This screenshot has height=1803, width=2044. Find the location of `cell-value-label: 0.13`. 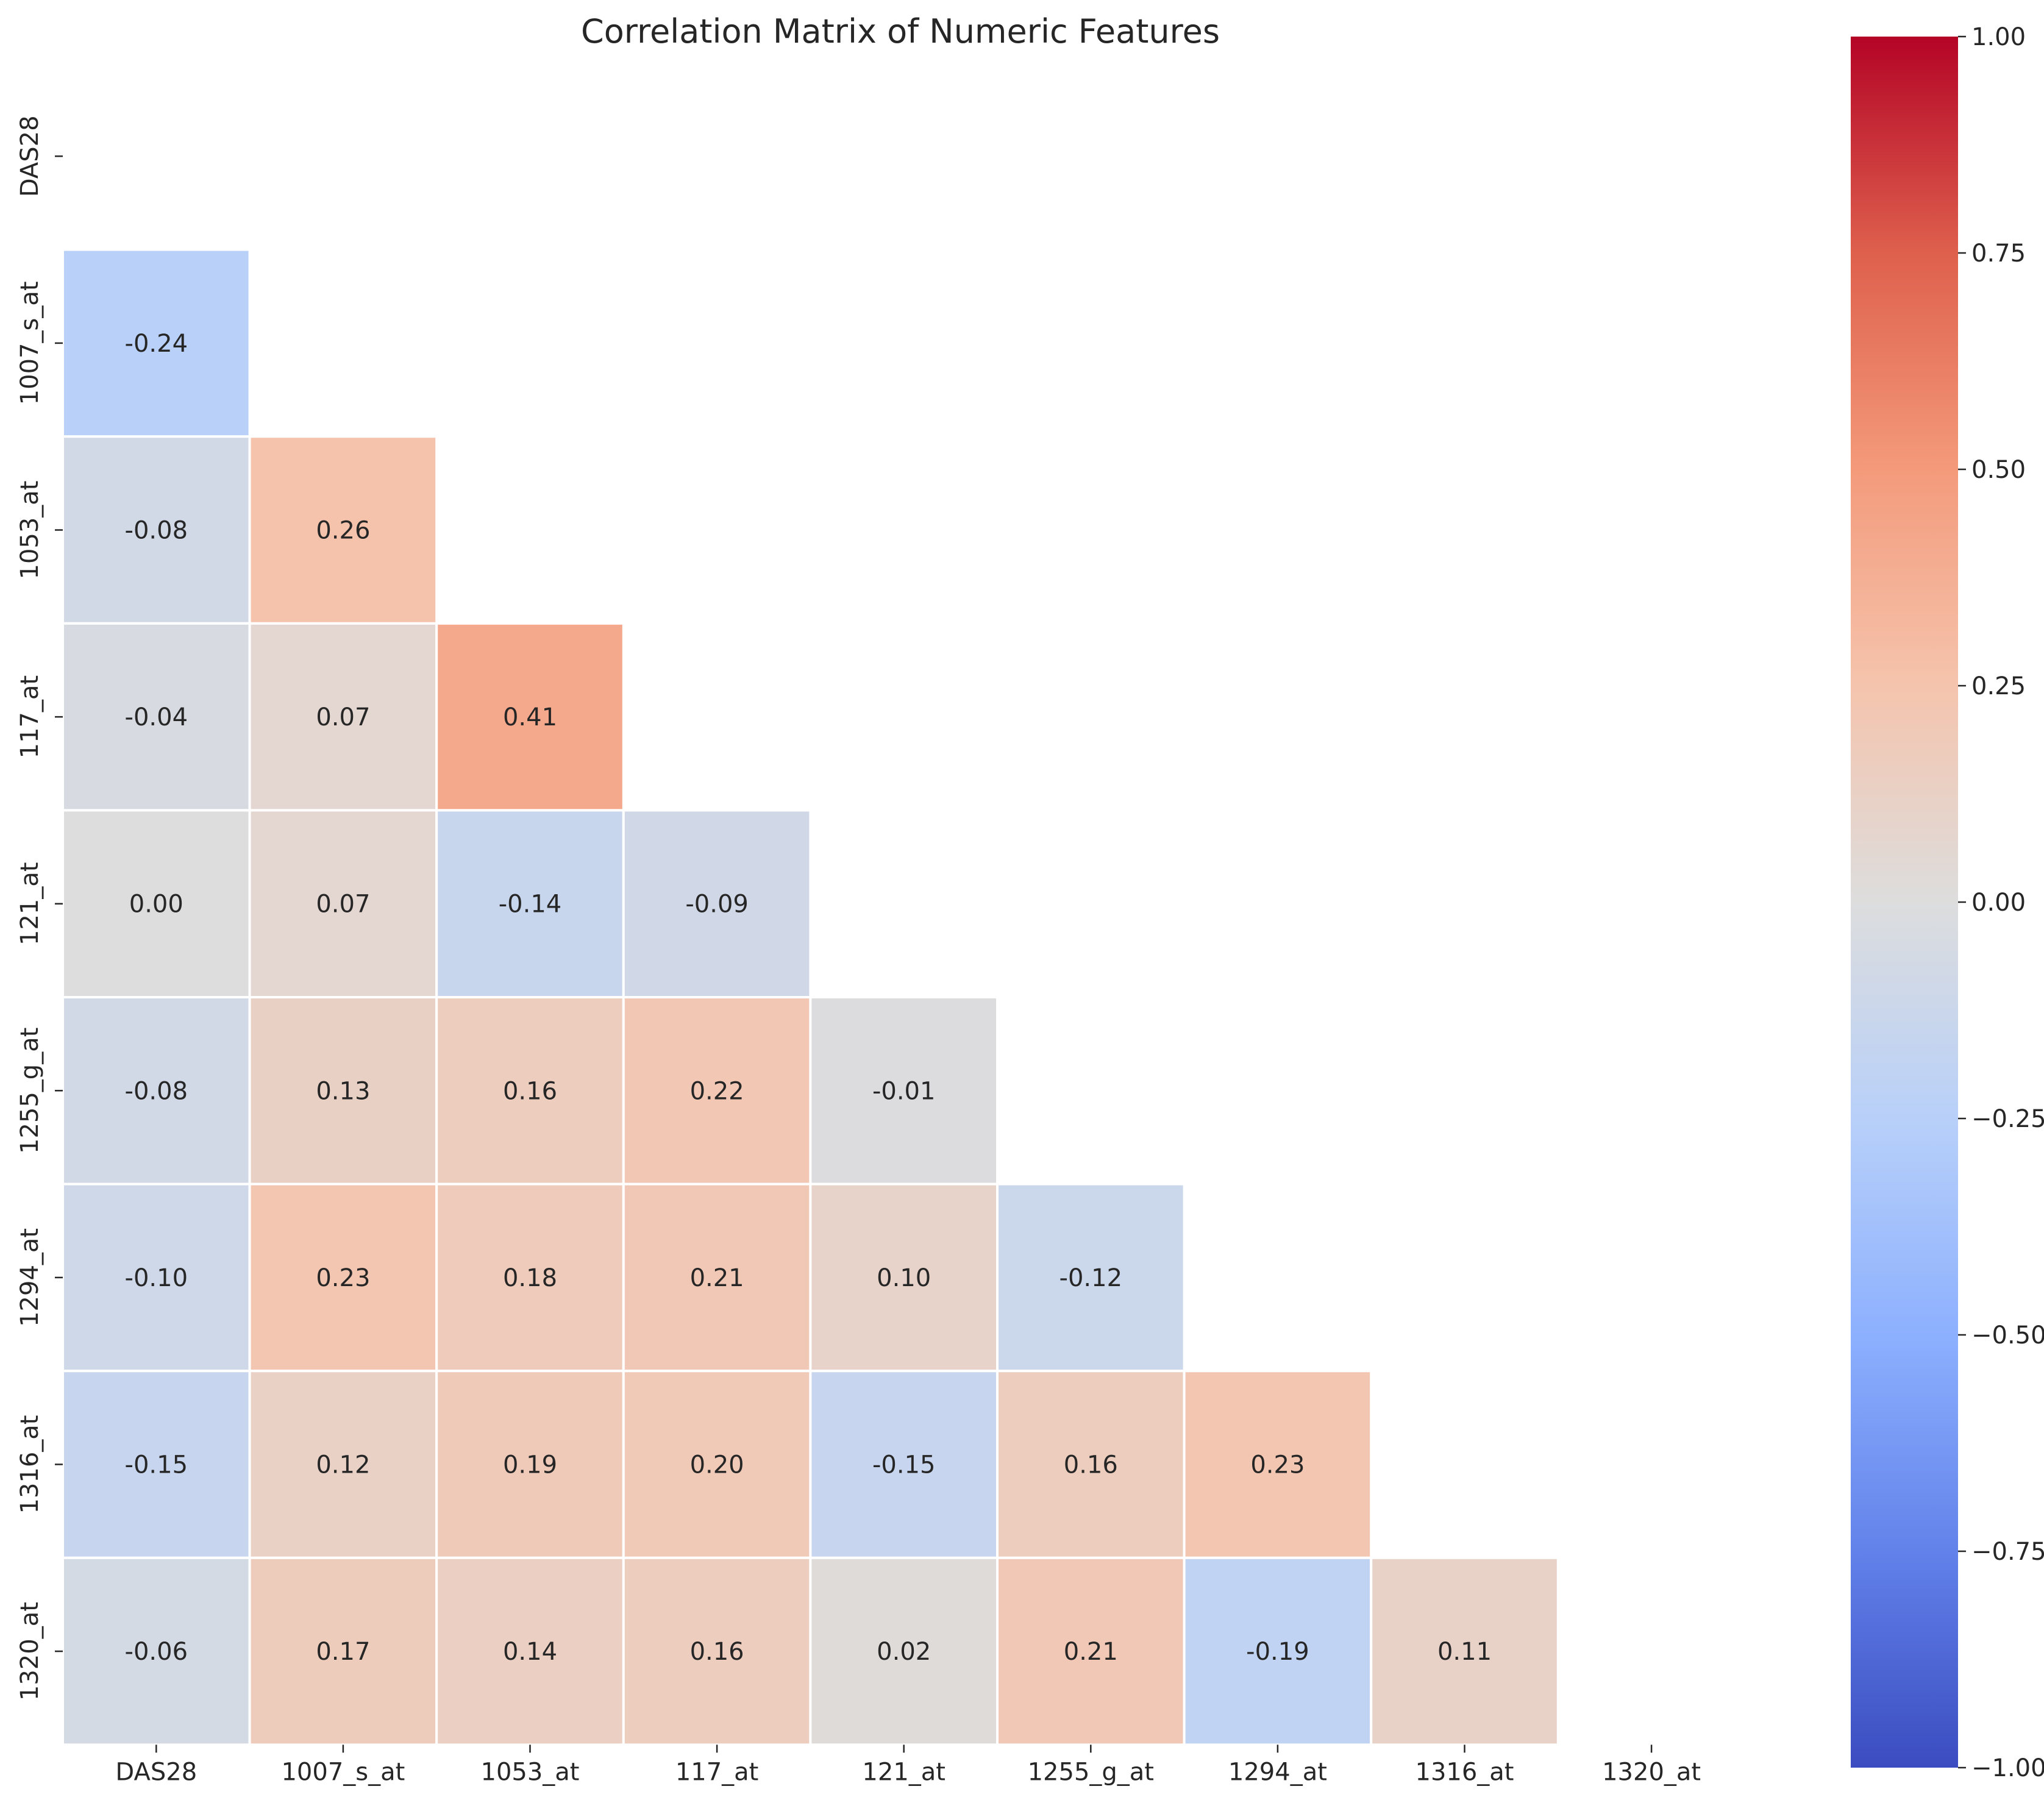

cell-value-label: 0.13 is located at coordinates (343, 1091).